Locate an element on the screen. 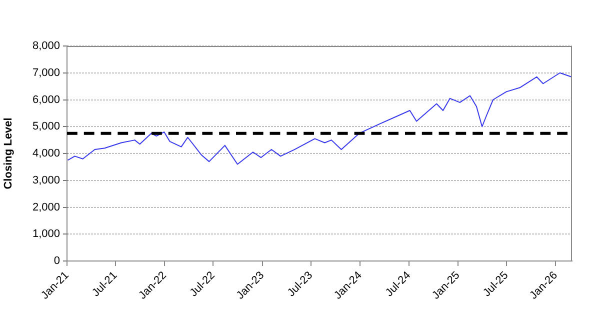 The height and width of the screenshot is (321, 613). y-tick-label: 4,000 is located at coordinates (46, 154).